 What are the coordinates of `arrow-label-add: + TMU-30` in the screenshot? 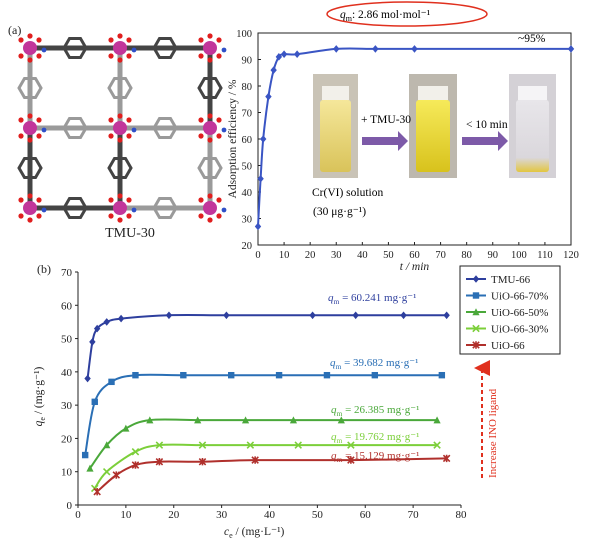 It's located at (386, 120).